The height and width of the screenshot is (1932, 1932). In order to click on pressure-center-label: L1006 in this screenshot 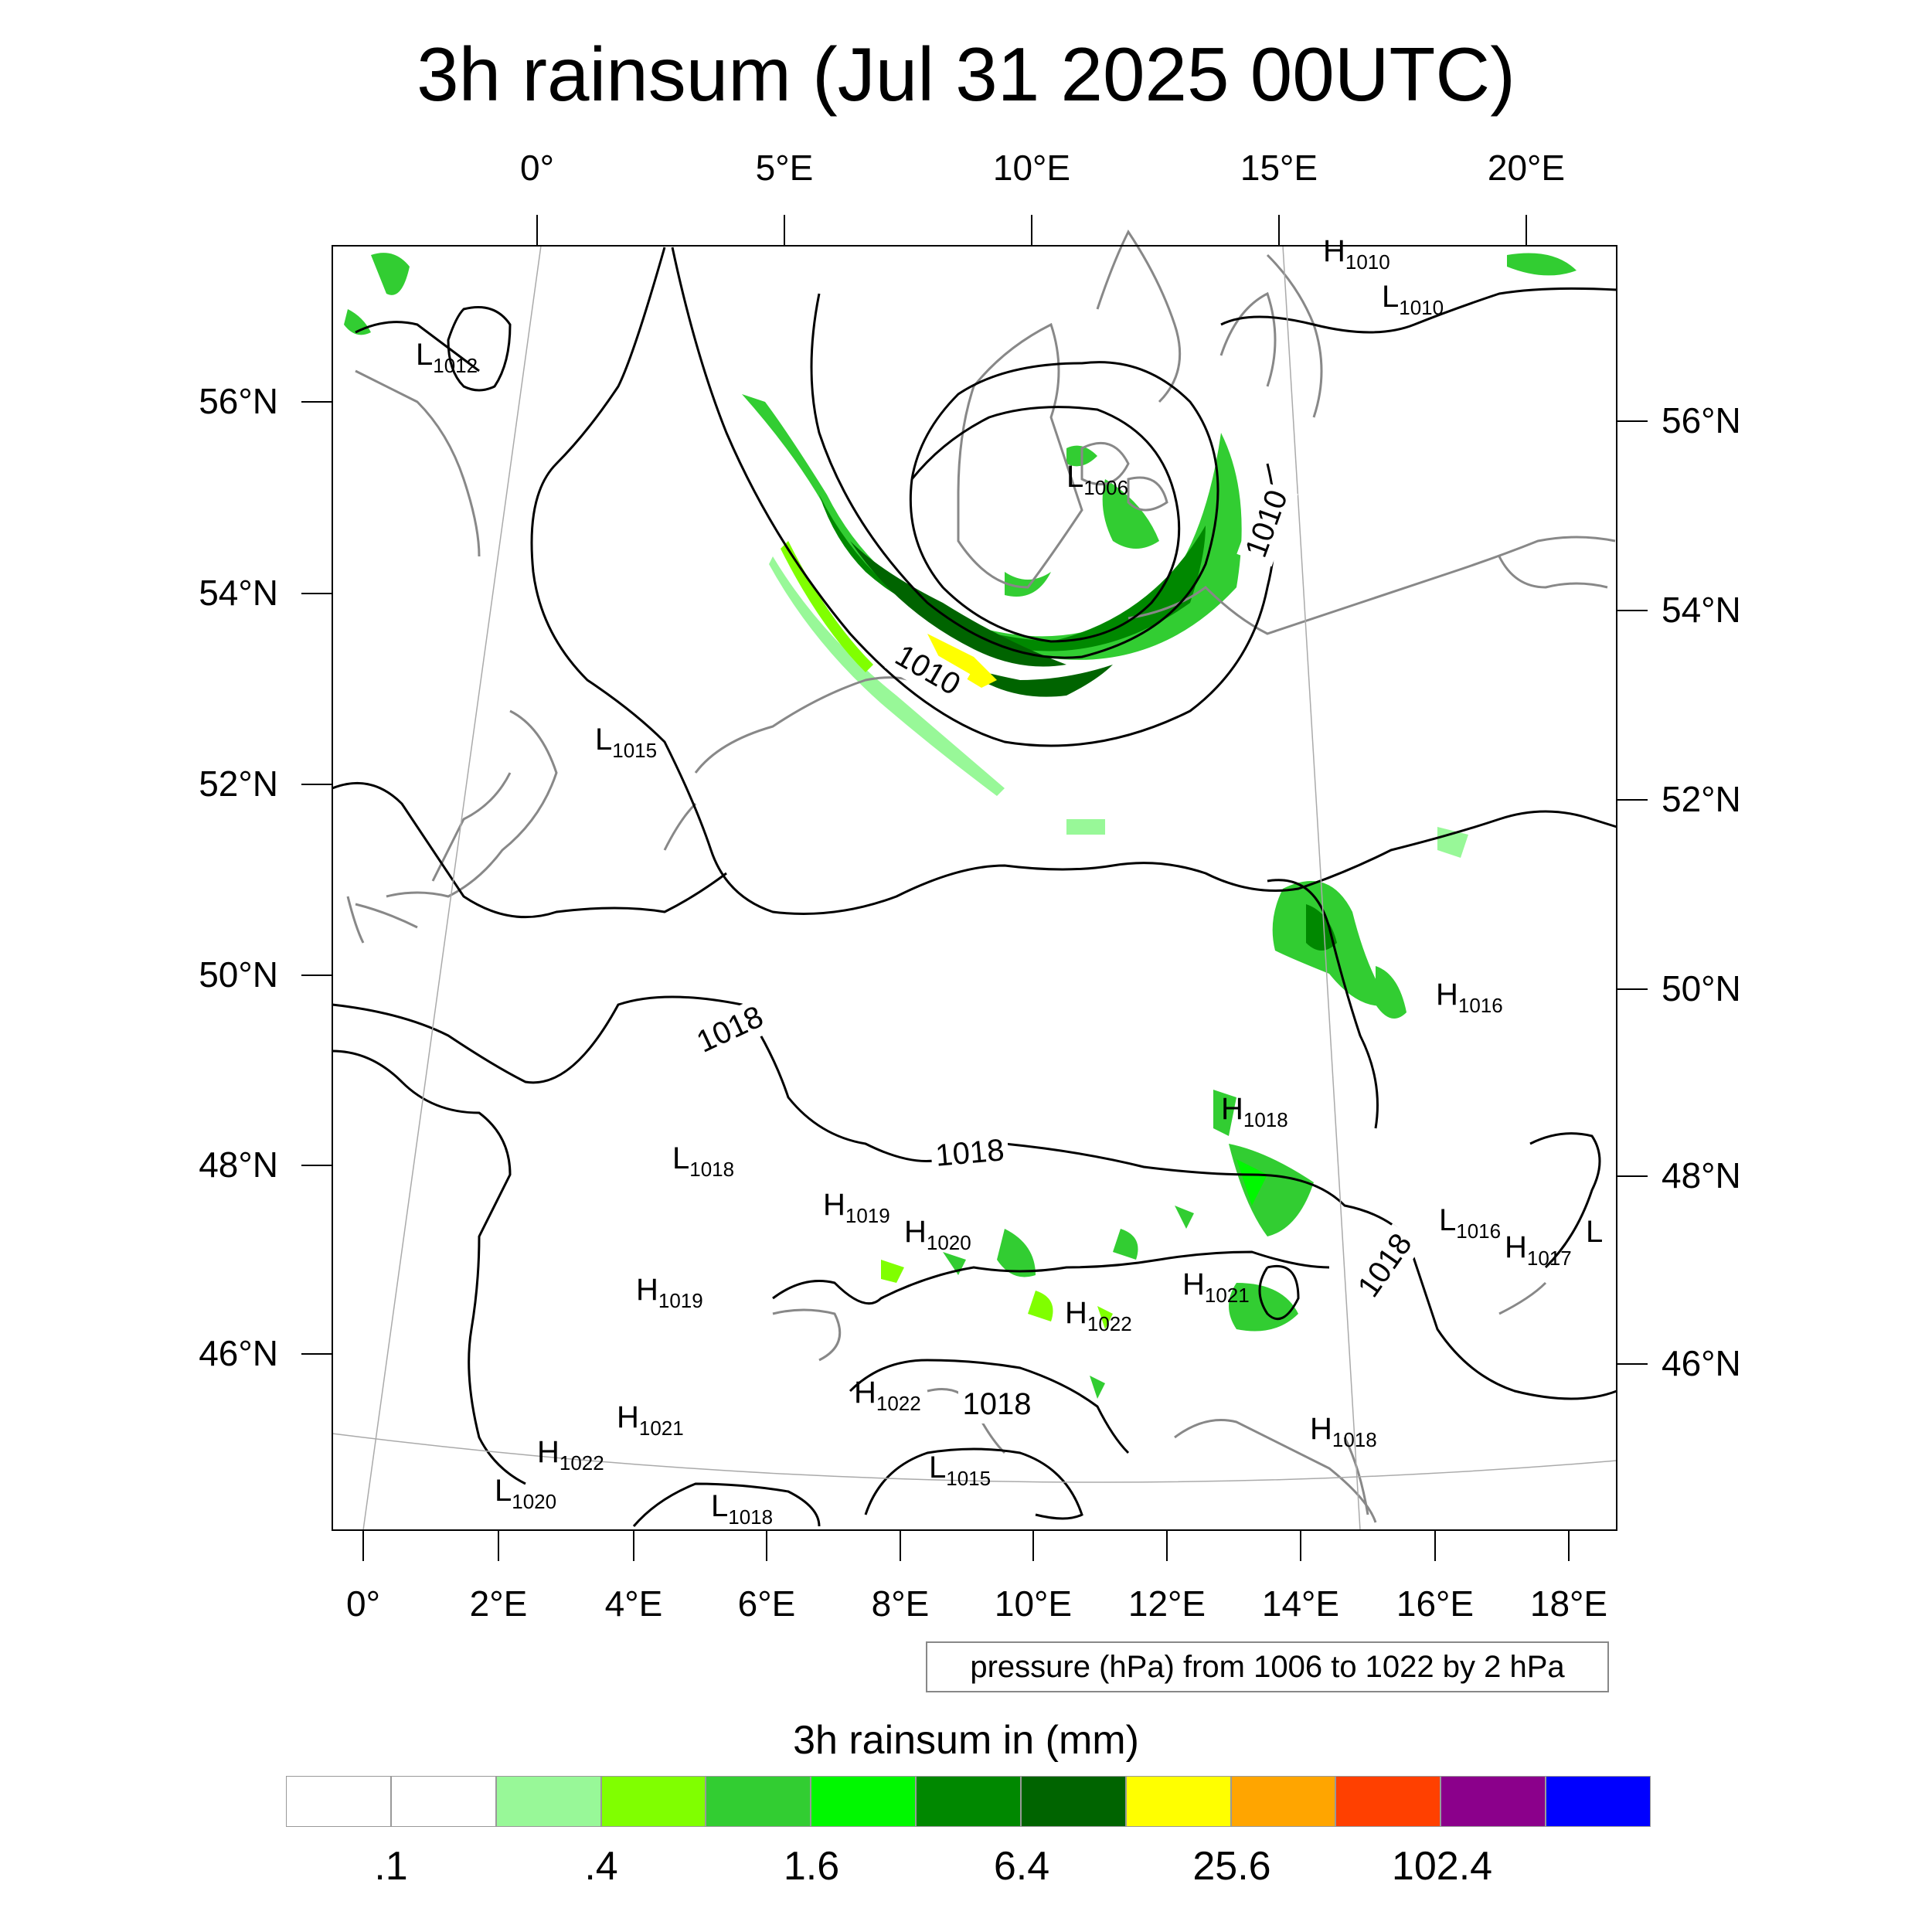, I will do `click(1097, 479)`.